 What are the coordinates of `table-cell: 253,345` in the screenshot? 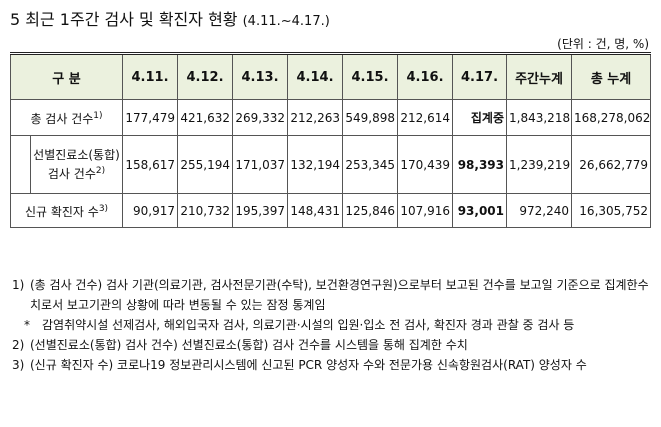 It's located at (370, 164).